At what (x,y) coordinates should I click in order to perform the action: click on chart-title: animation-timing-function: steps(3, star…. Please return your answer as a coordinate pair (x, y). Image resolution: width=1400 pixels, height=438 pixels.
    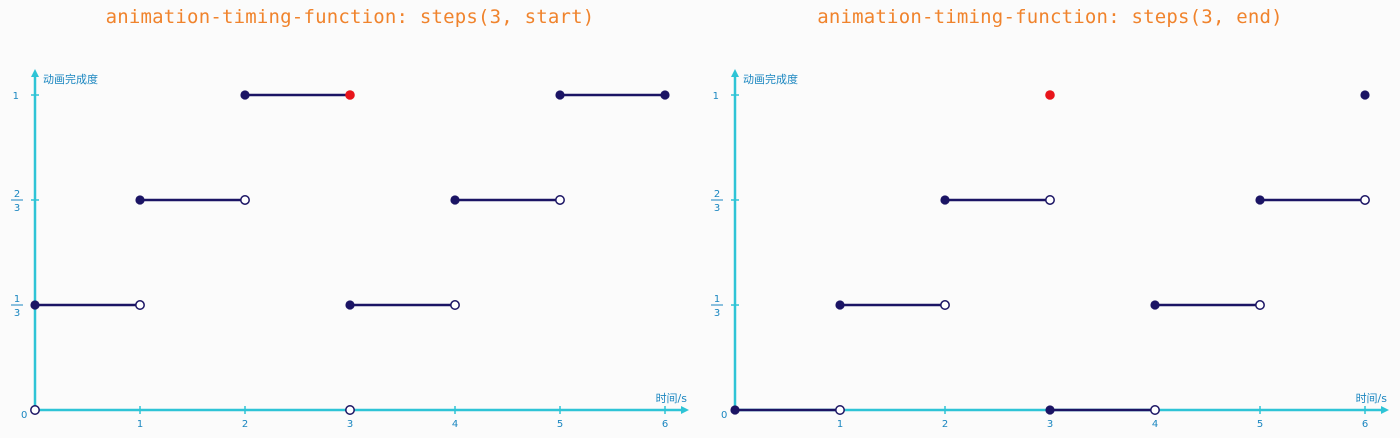
    Looking at the image, I should click on (350, 17).